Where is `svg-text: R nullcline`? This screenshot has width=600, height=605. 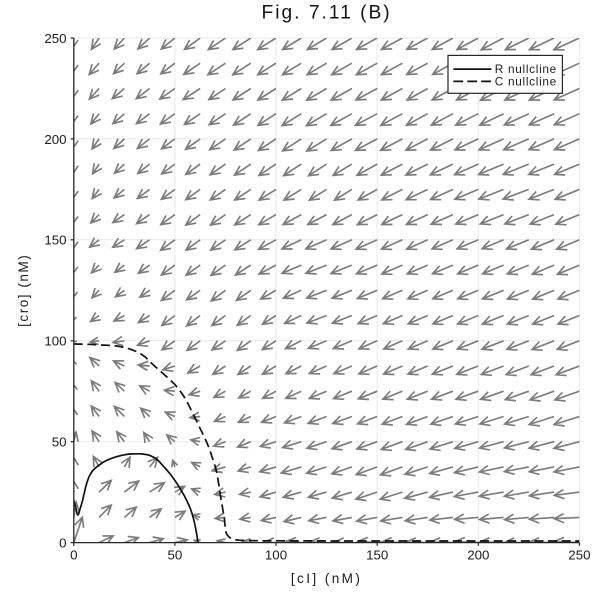 svg-text: R nullcline is located at coordinates (526, 69).